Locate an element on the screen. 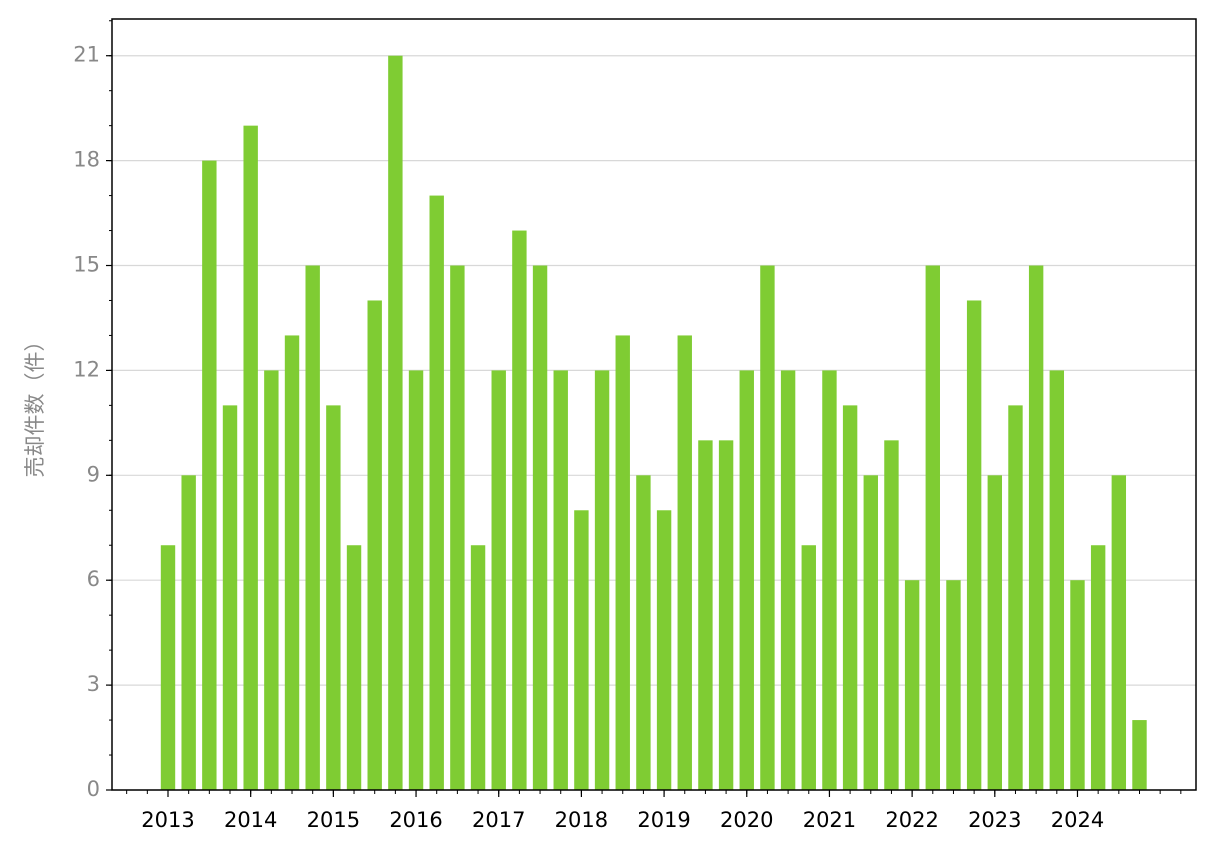 The height and width of the screenshot is (855, 1216). x-tick-label: 2023 is located at coordinates (994, 820).